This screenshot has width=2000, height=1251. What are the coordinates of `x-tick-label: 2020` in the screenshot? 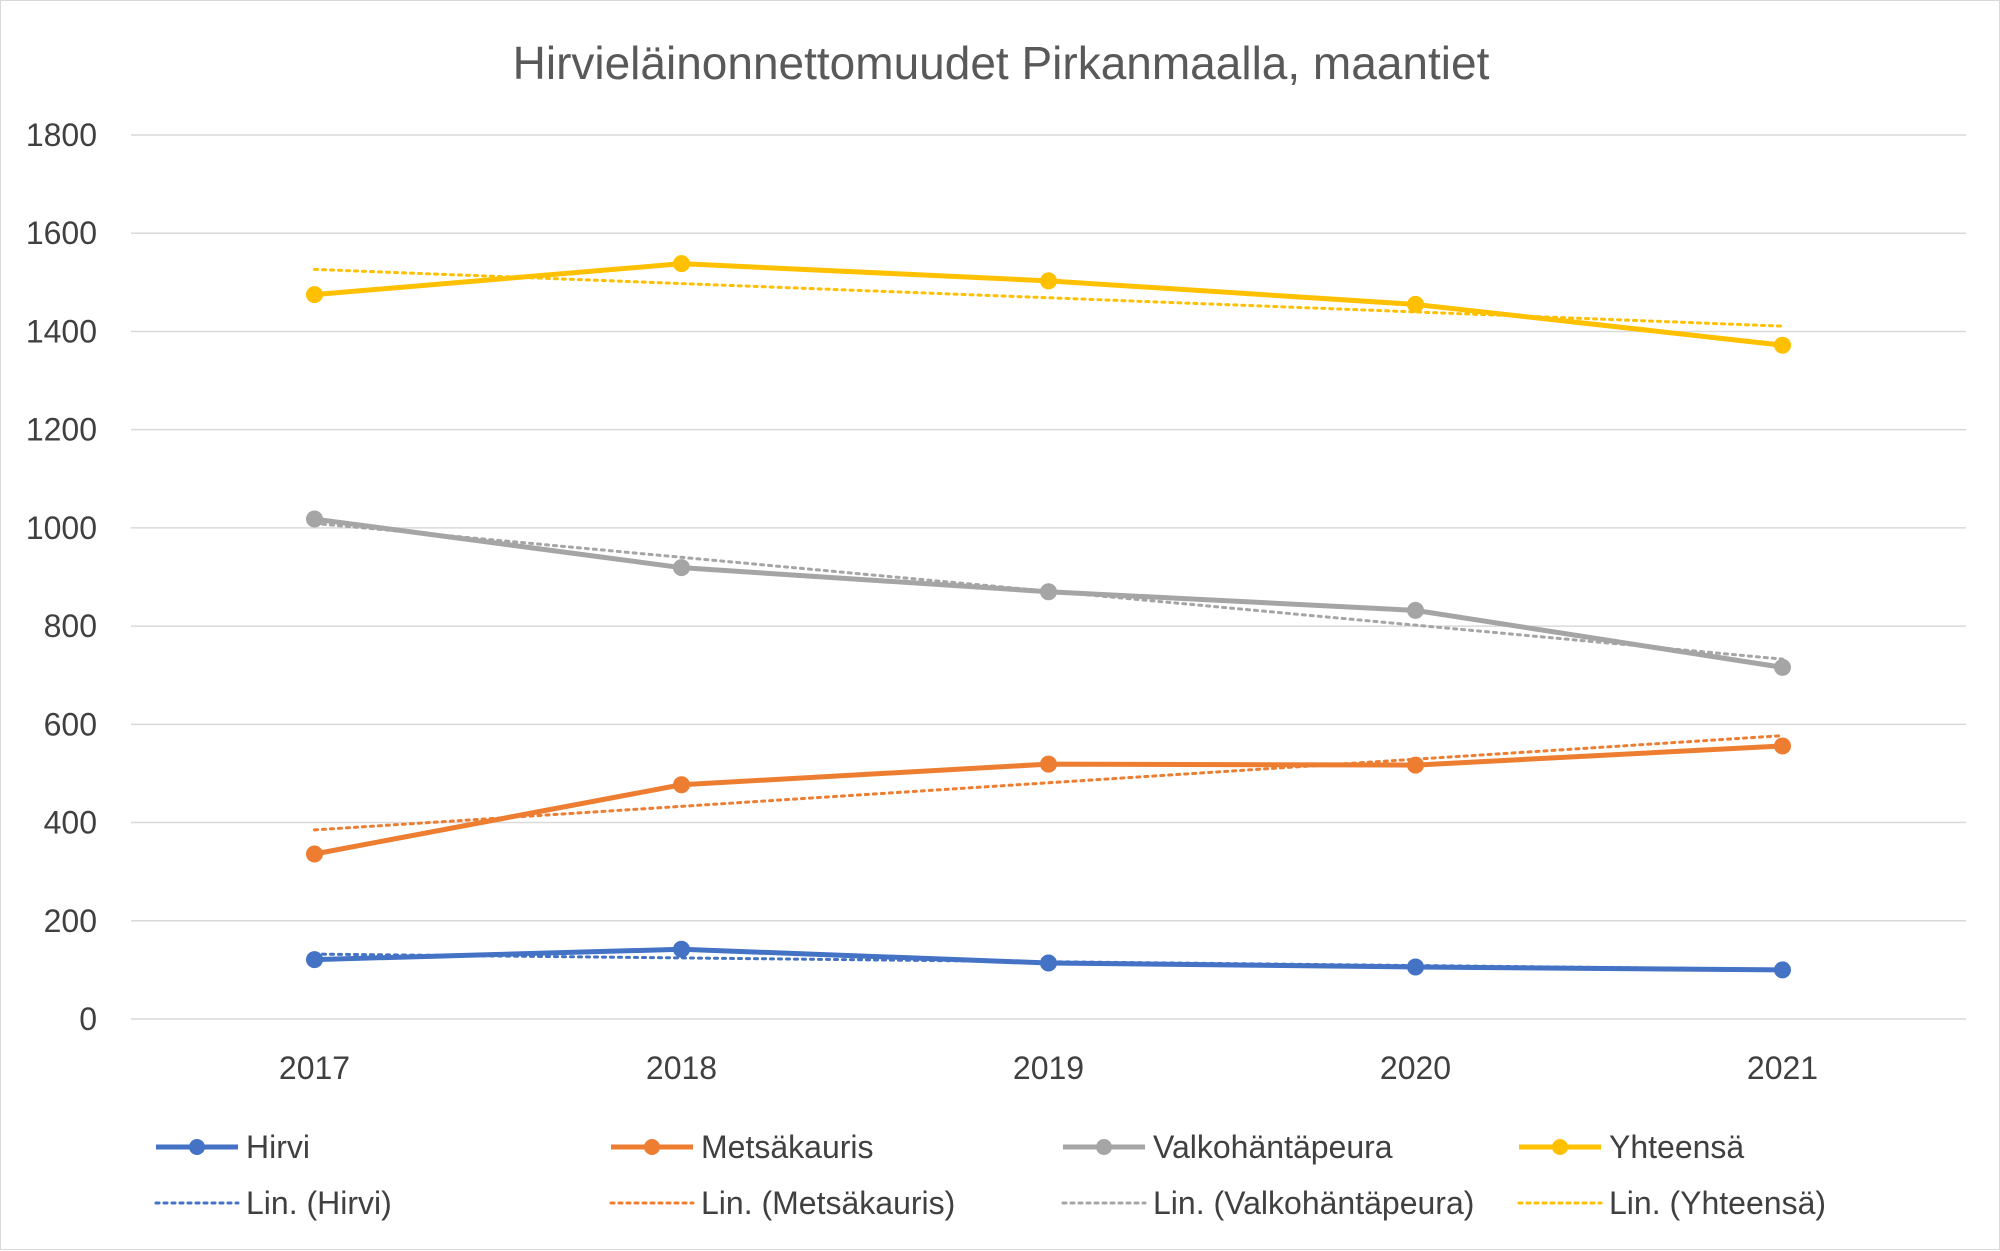 It's located at (1415, 1068).